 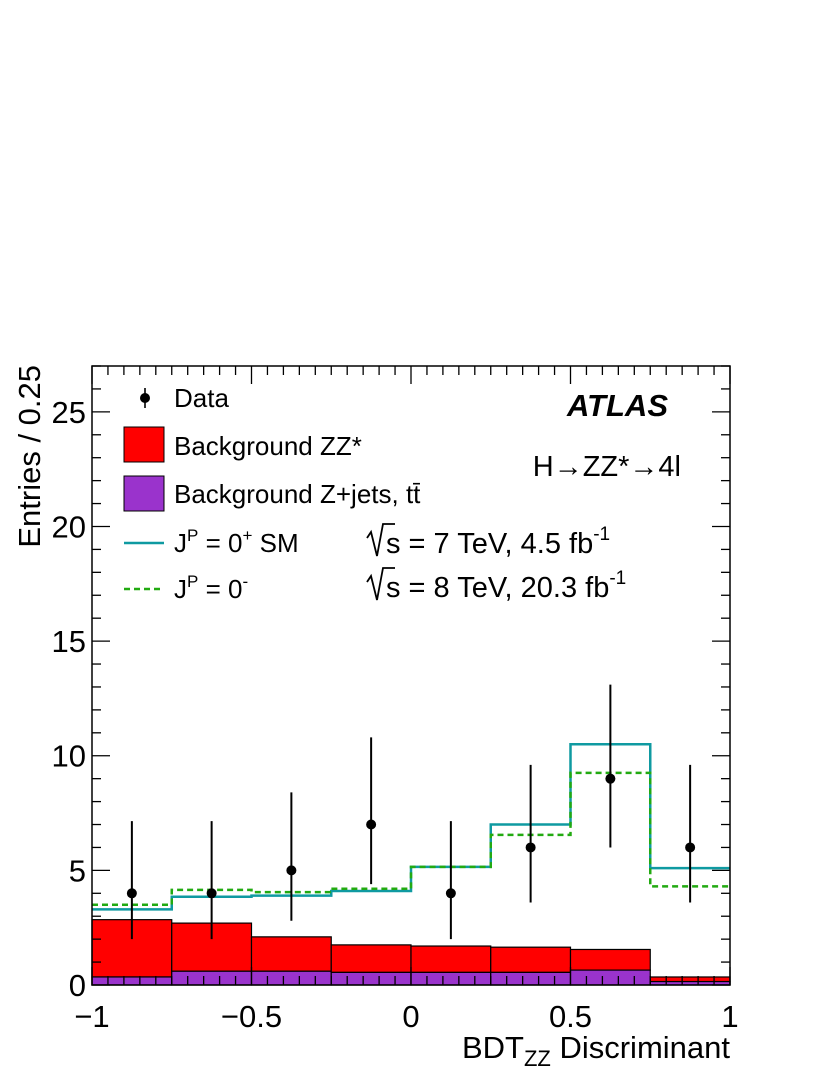 I want to click on run2-text-sup: -1, so click(x=617, y=578).